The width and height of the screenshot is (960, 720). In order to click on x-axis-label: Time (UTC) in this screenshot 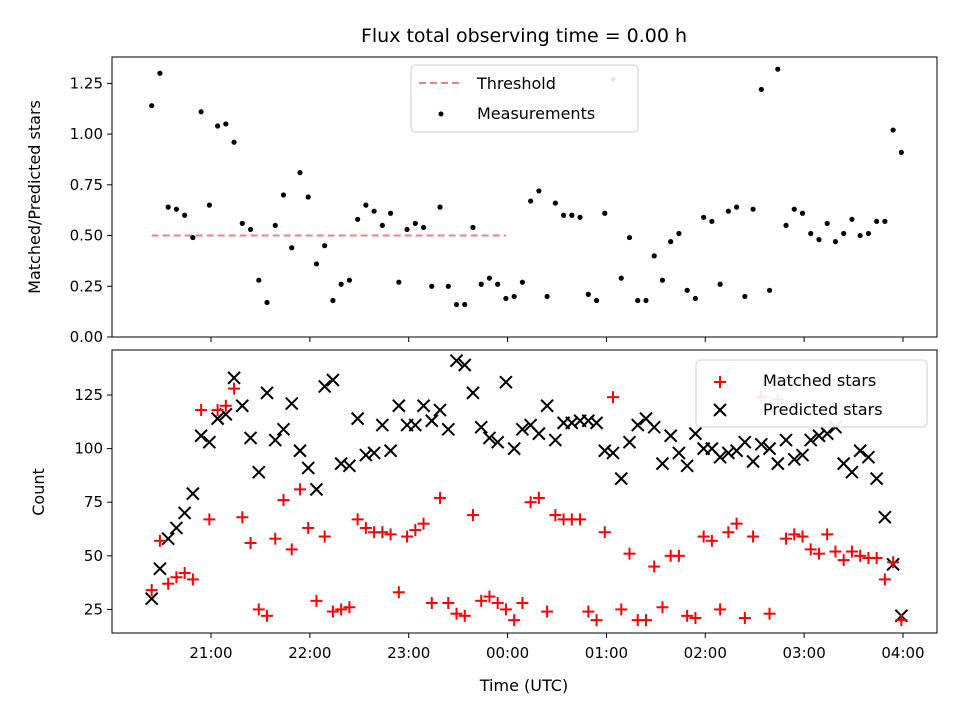, I will do `click(523, 685)`.